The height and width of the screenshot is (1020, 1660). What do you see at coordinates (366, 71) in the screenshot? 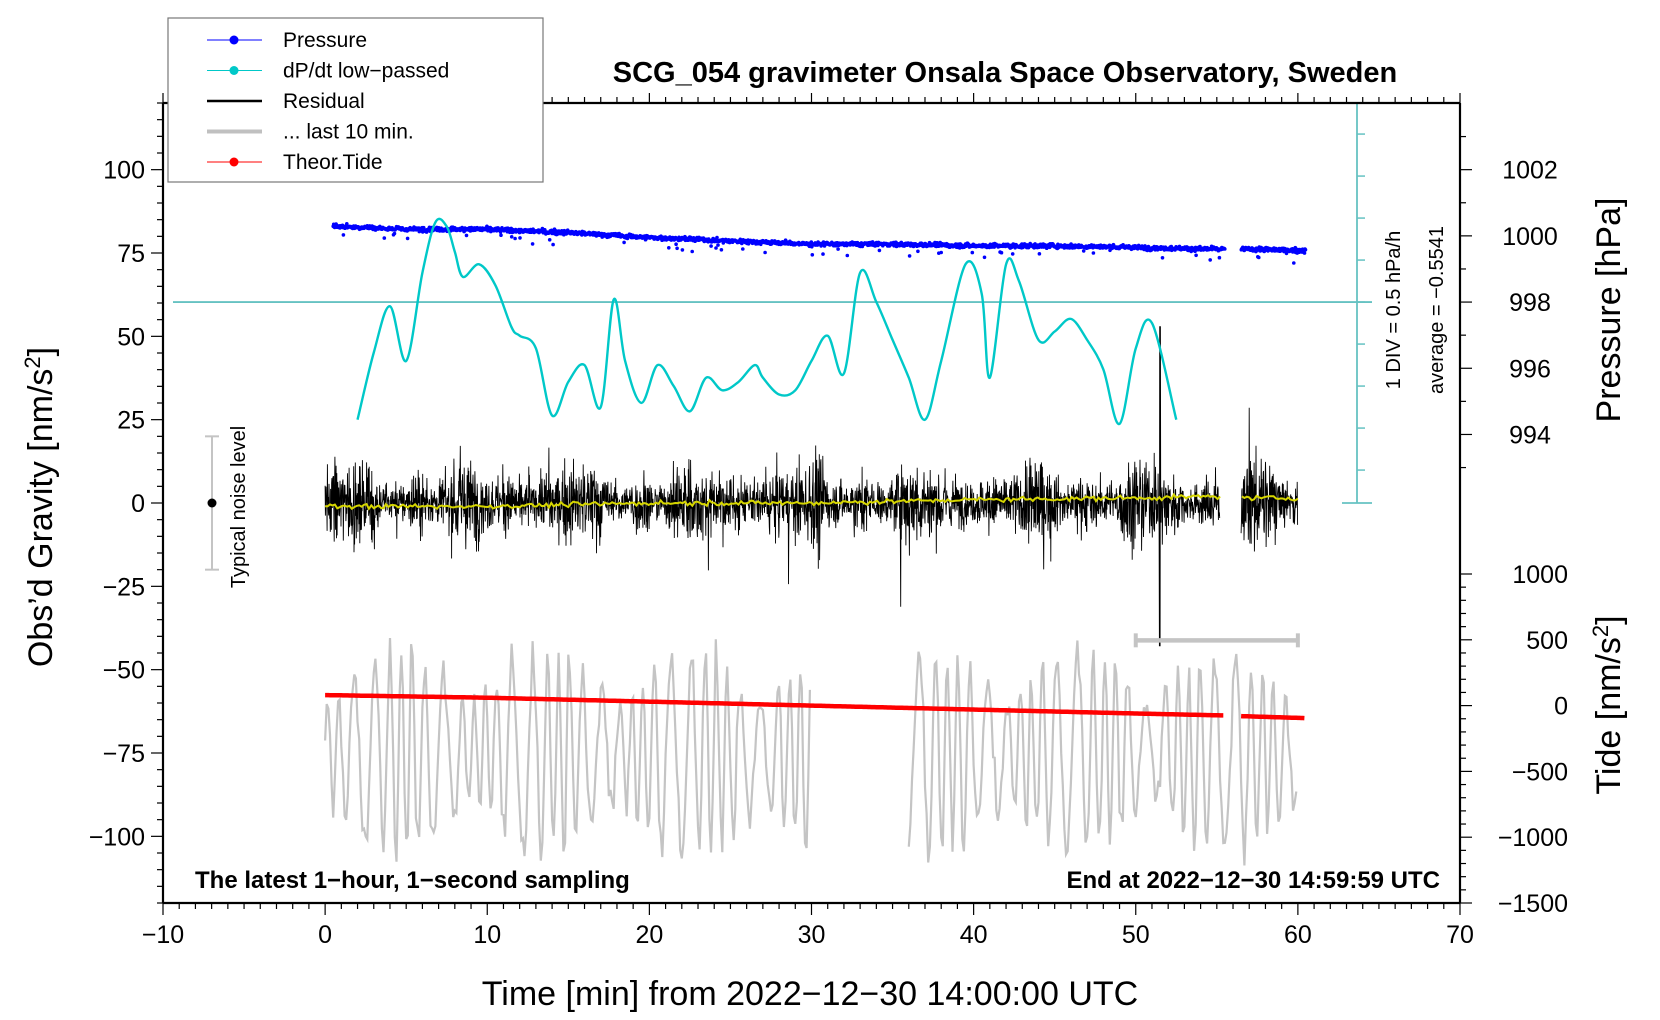
I see `legend-label: dP/dt low−passed` at bounding box center [366, 71].